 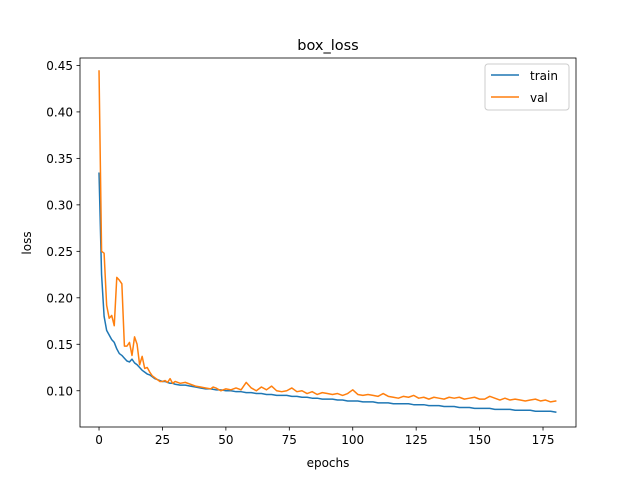 What do you see at coordinates (479, 440) in the screenshot?
I see `x-tick-label: 150` at bounding box center [479, 440].